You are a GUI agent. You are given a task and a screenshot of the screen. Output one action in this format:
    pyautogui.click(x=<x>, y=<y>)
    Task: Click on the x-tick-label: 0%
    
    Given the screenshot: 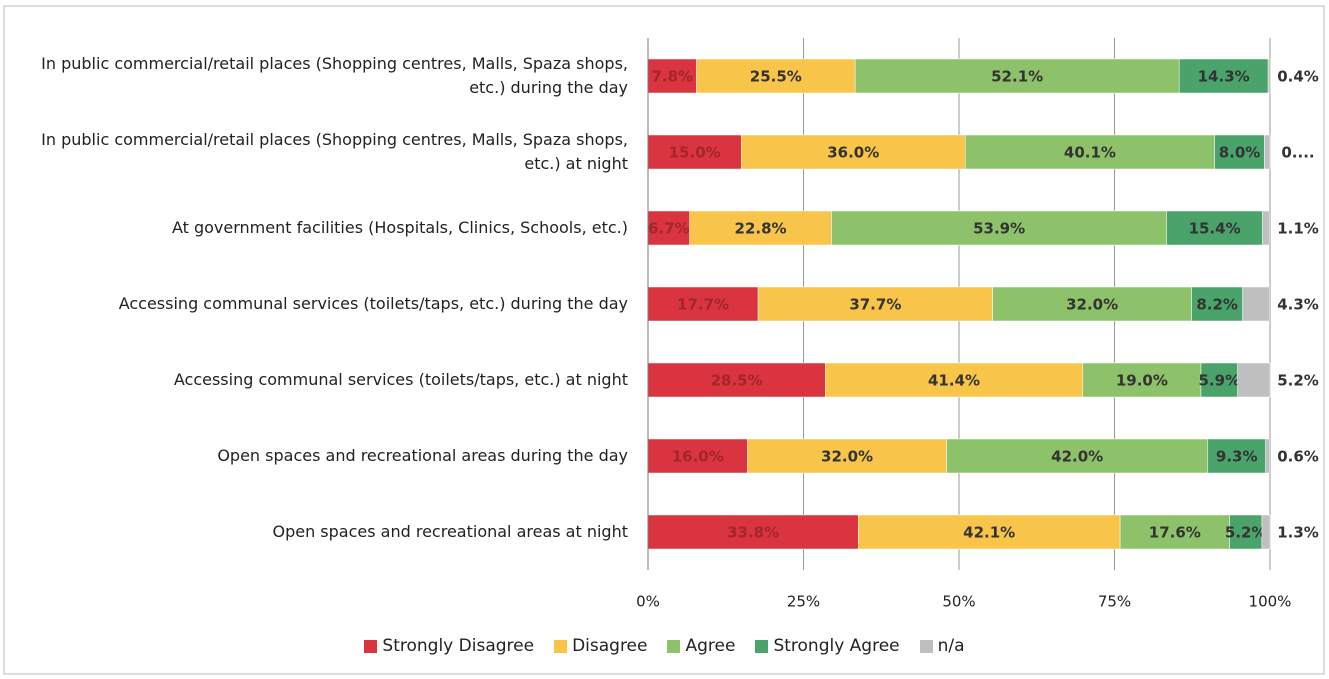 What is the action you would take?
    pyautogui.click(x=648, y=602)
    